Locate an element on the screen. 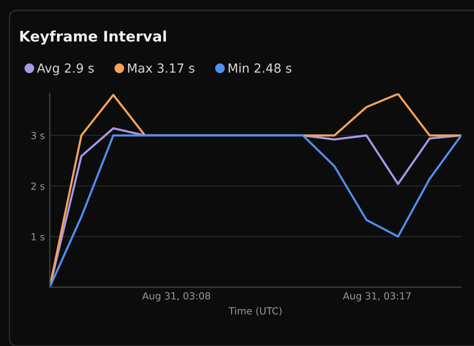 Image resolution: width=474 pixels, height=346 pixels. chart-title: Keyframe Interval is located at coordinates (93, 37).